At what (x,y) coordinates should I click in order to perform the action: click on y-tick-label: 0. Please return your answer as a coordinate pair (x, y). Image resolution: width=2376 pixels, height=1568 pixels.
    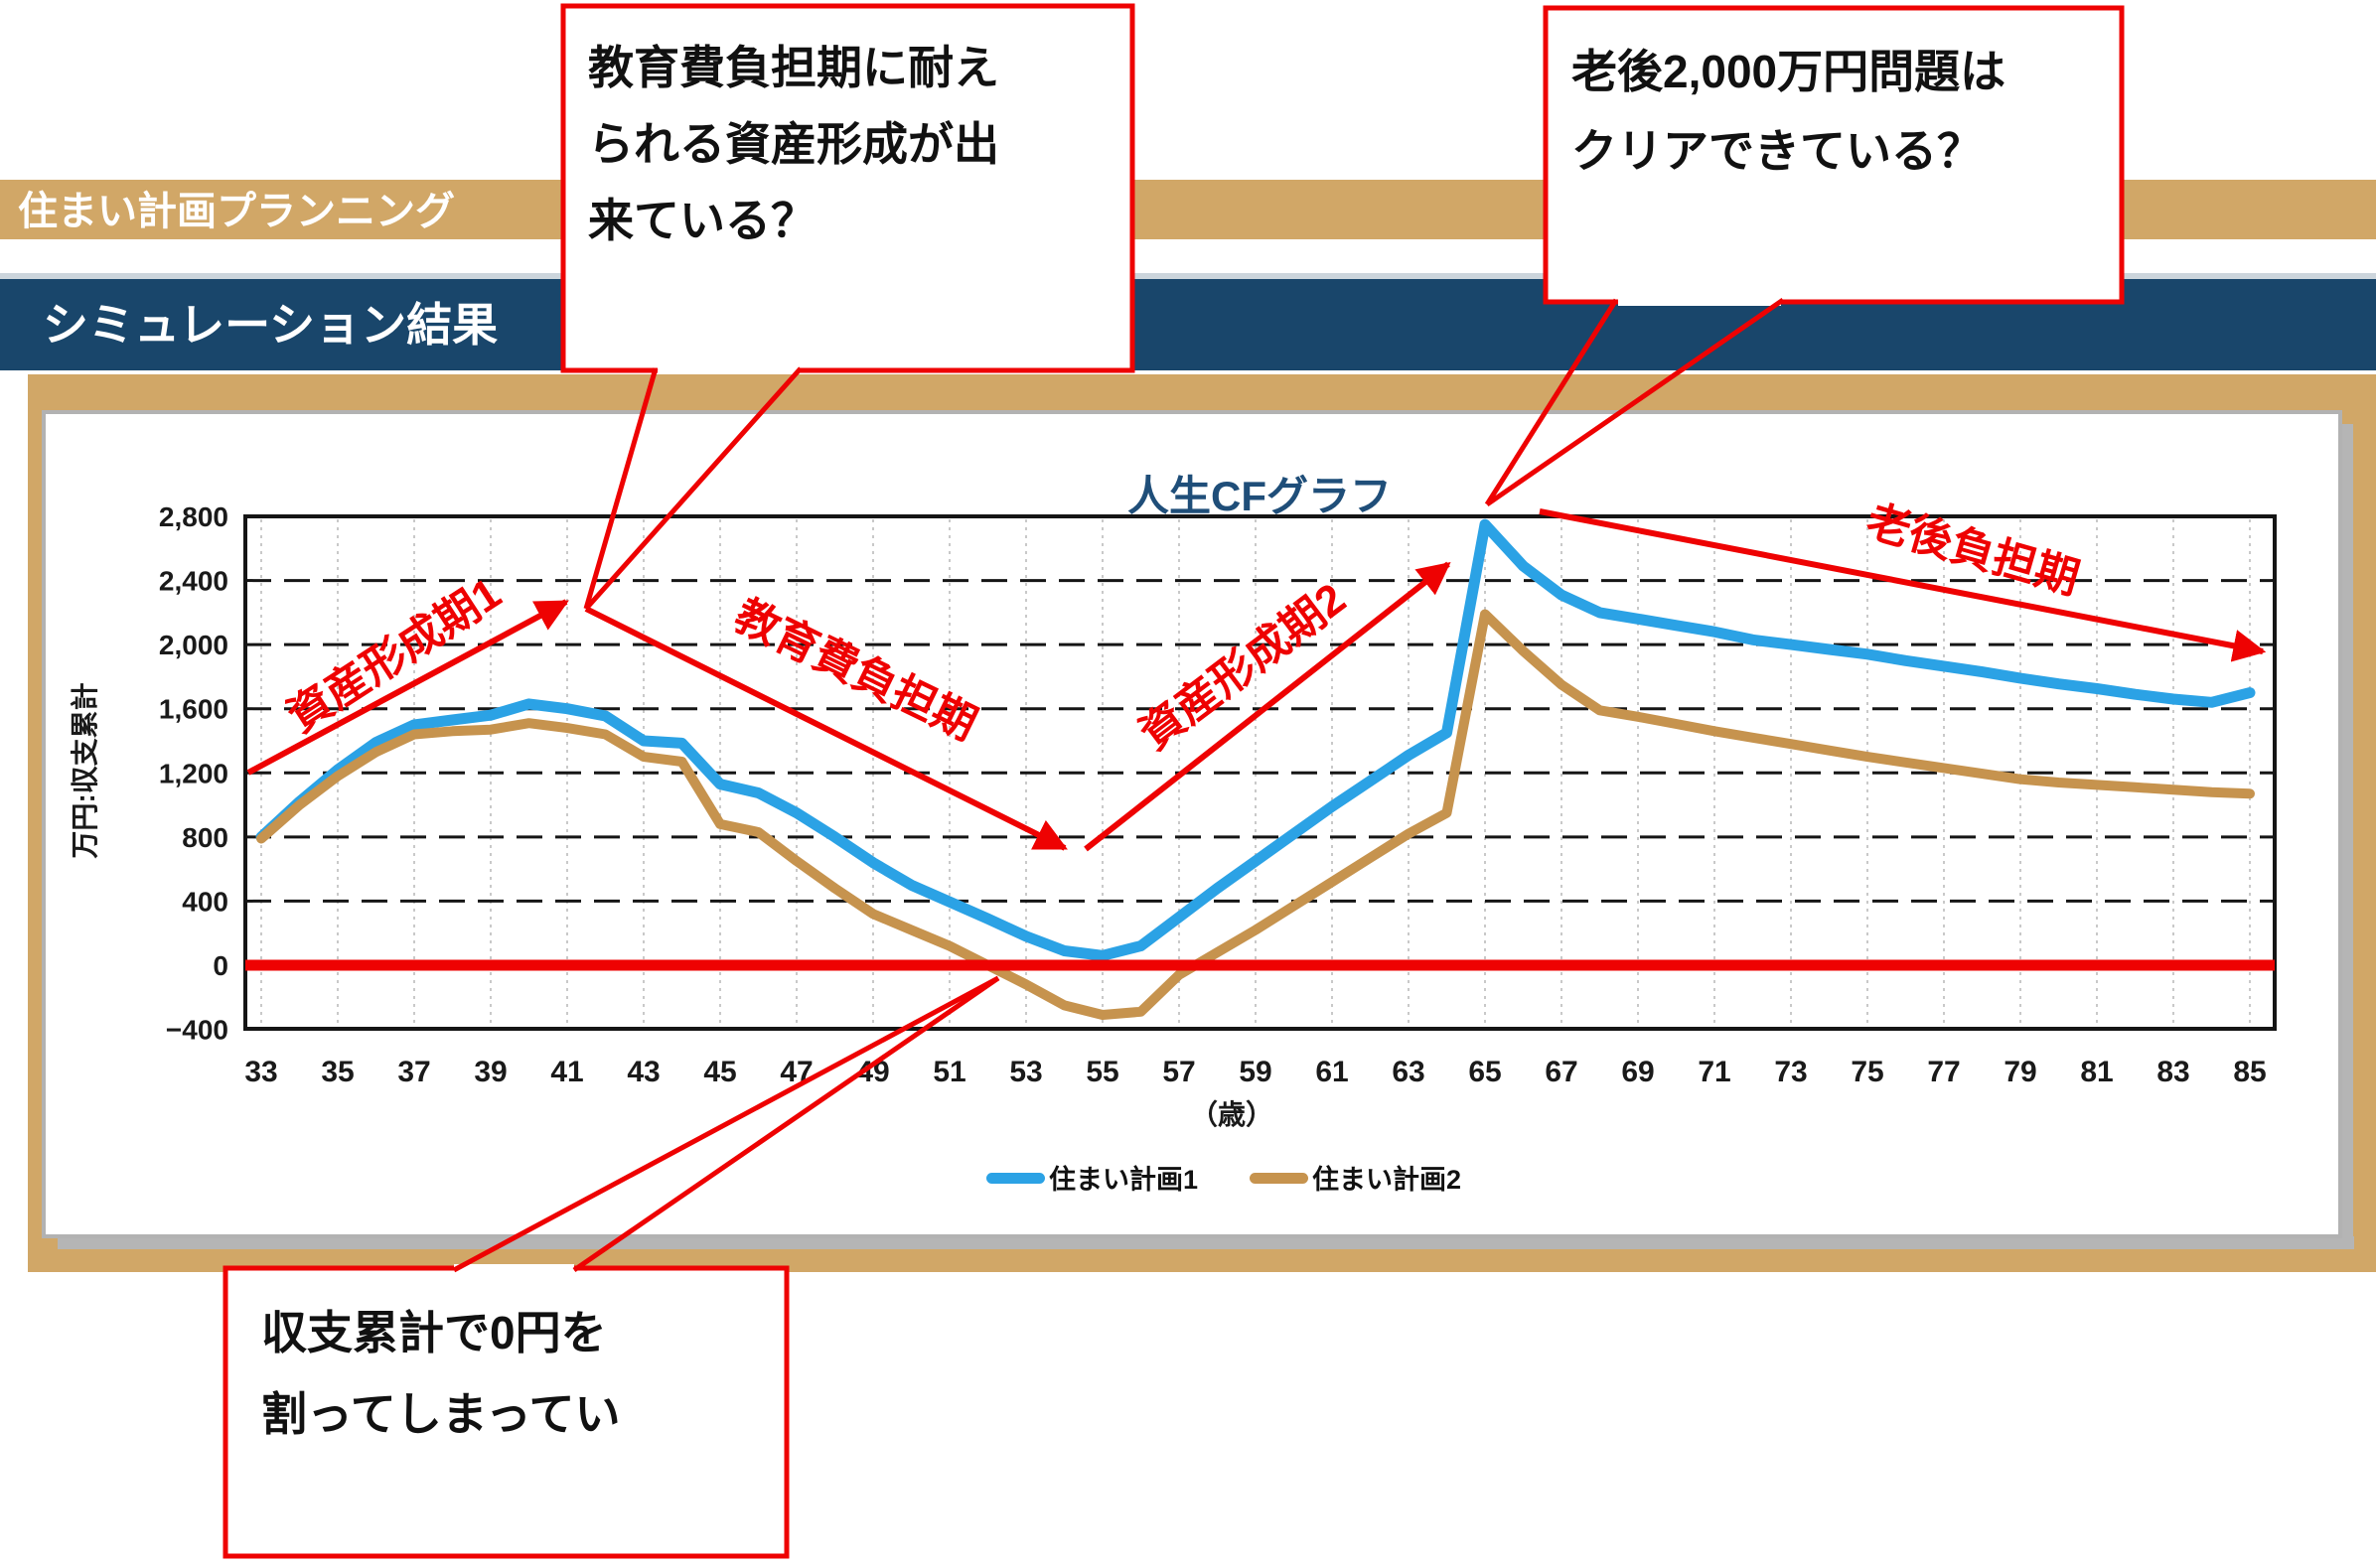
    Looking at the image, I should click on (220, 965).